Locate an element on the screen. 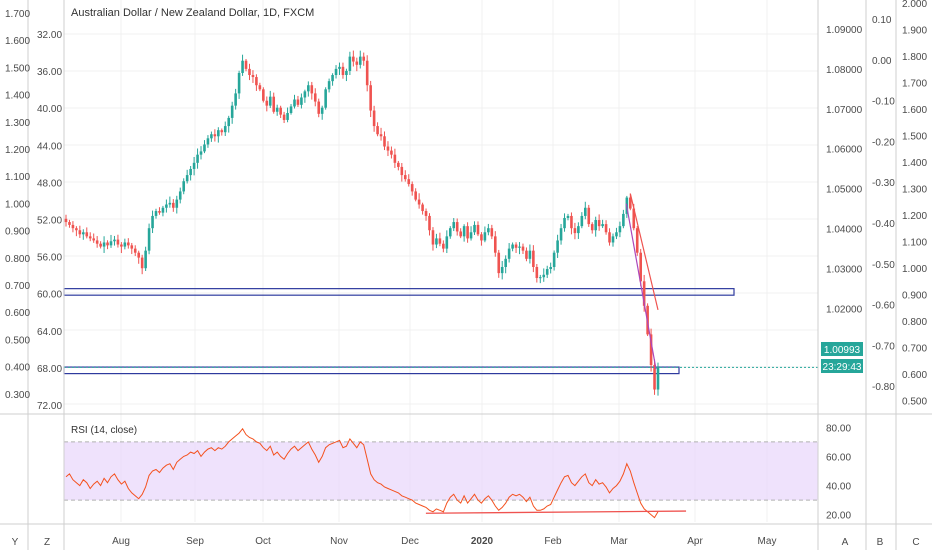  left-axis-1-tick-3: 1.400 is located at coordinates (17, 96).